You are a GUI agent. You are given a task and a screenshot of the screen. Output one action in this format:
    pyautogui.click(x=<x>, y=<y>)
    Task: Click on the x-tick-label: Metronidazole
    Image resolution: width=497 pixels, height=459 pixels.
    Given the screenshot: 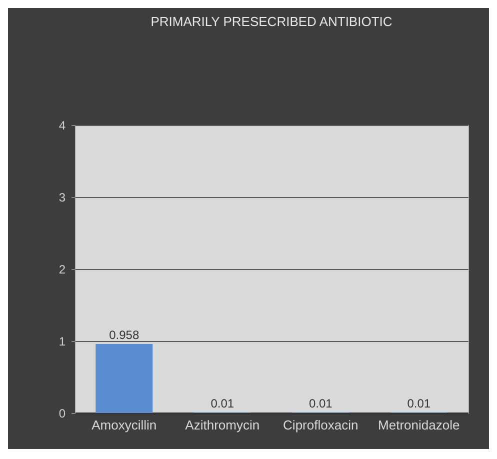 What is the action you would take?
    pyautogui.click(x=419, y=425)
    